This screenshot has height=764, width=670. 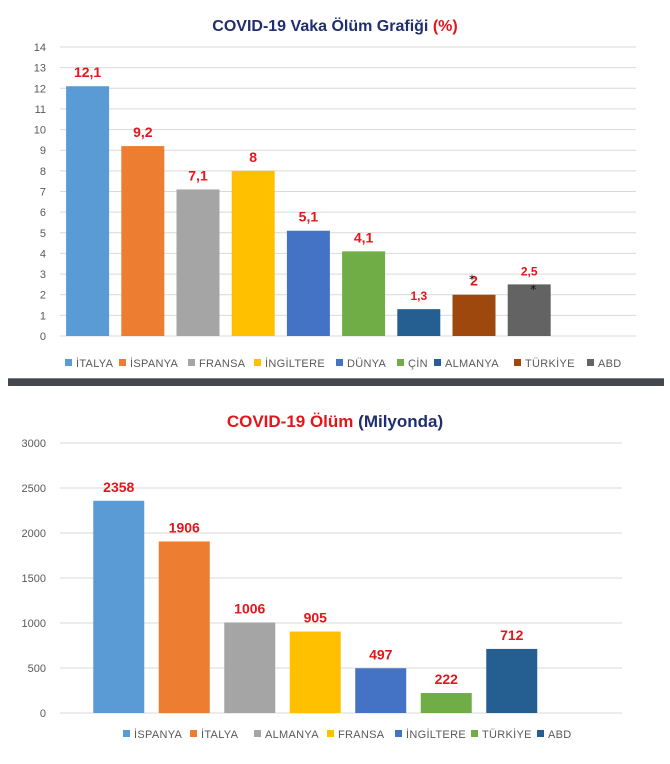 I want to click on chart-title-unit: (Milyonda), so click(x=401, y=421).